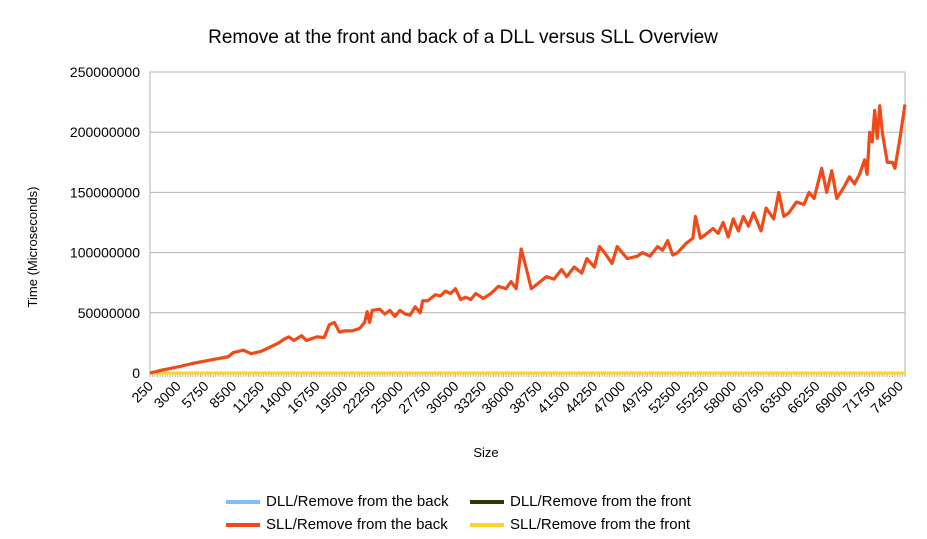 The image size is (927, 539). I want to click on y-axis-label: Time (Microseconds), so click(32, 247).